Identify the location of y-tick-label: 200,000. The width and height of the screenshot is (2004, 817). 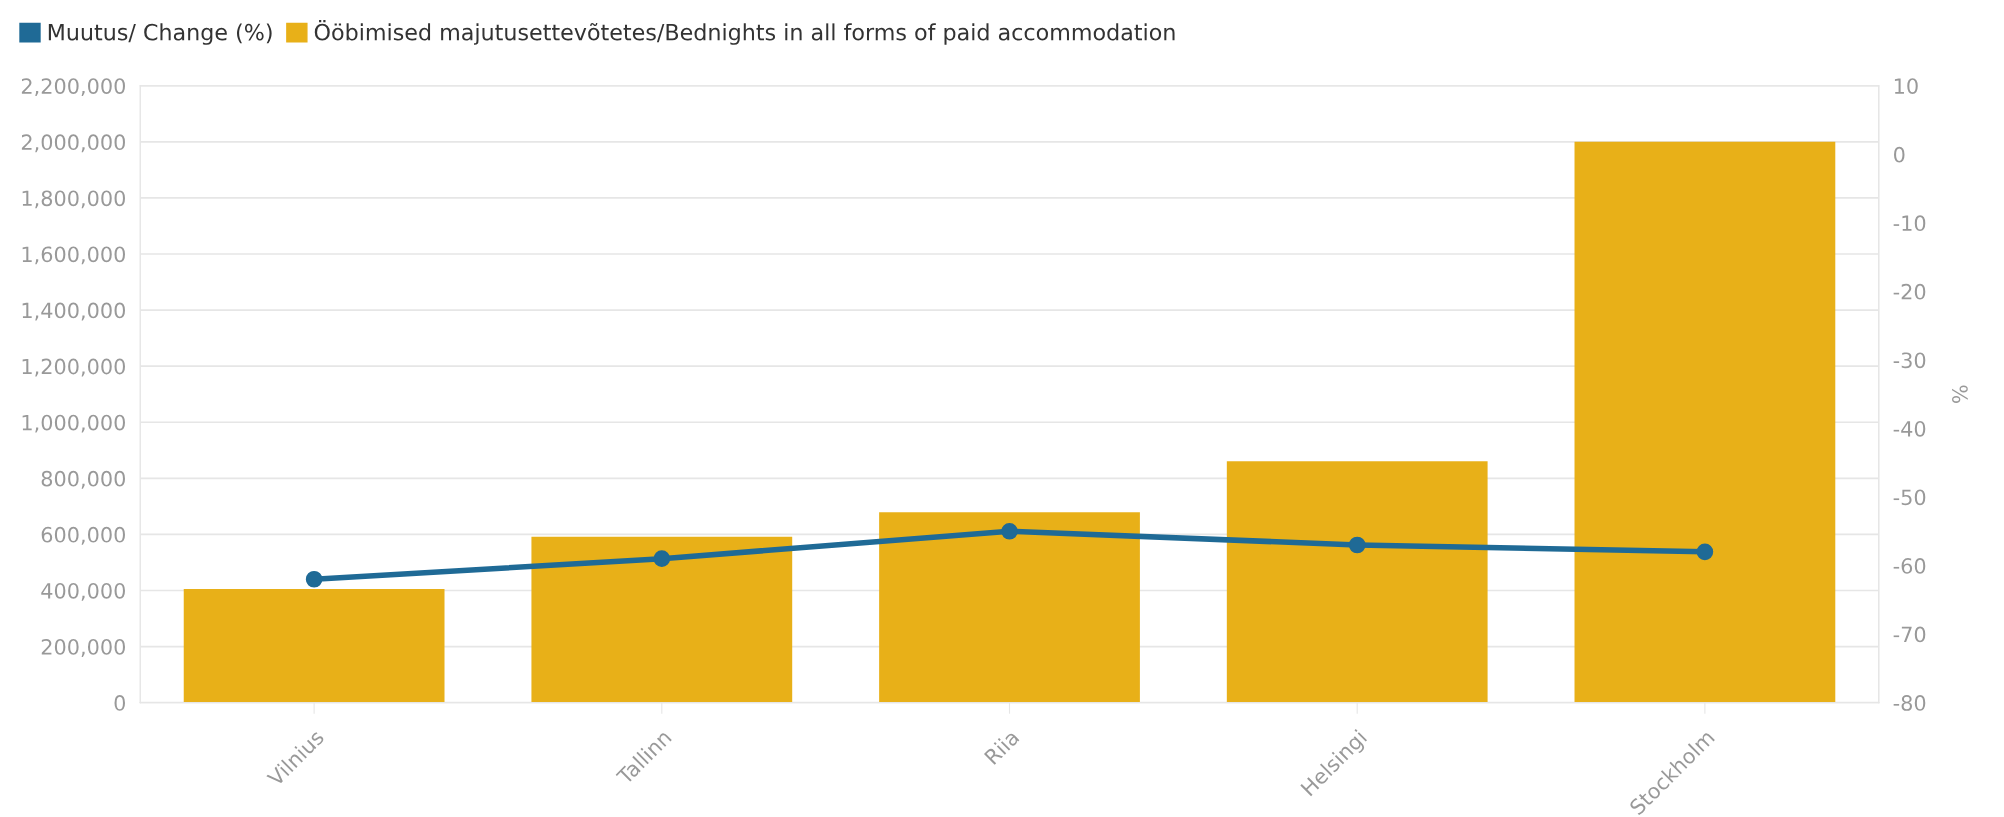
(83, 648).